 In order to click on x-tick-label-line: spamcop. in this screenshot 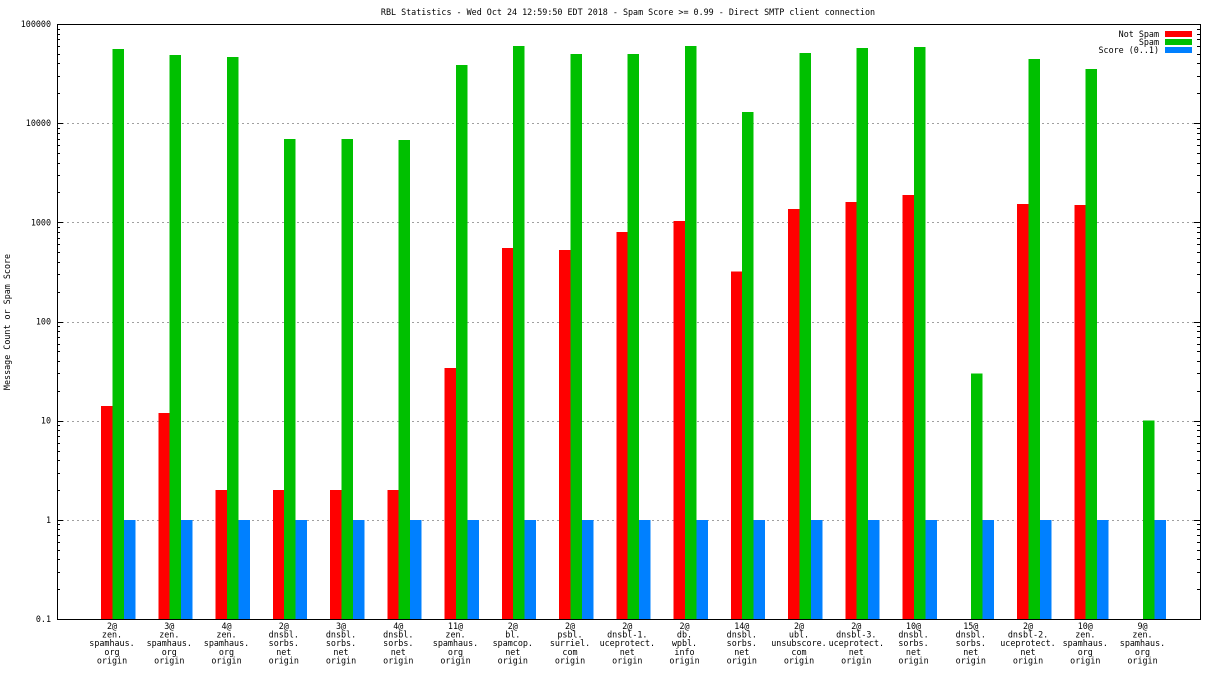, I will do `click(513, 643)`.